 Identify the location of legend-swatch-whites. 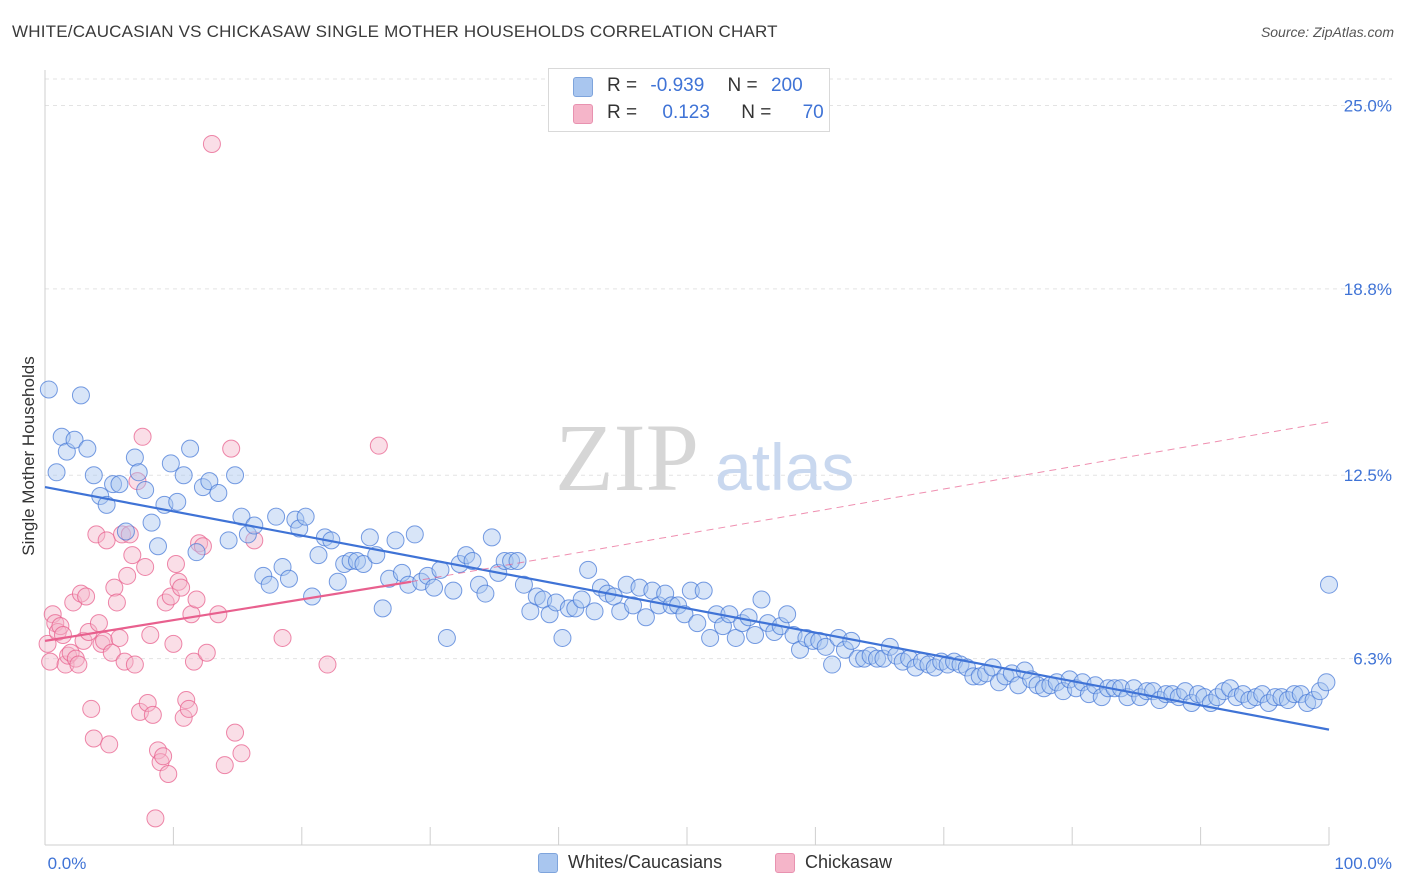
(548, 863).